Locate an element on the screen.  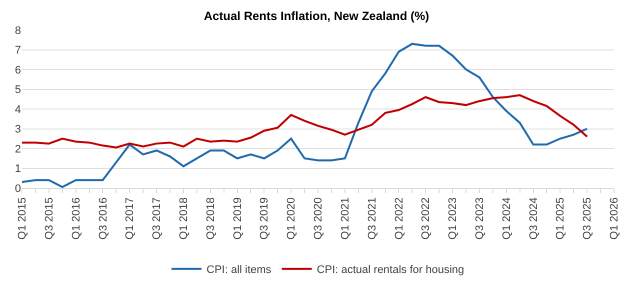
x-tick-label: Q3 2025 is located at coordinates (588, 218).